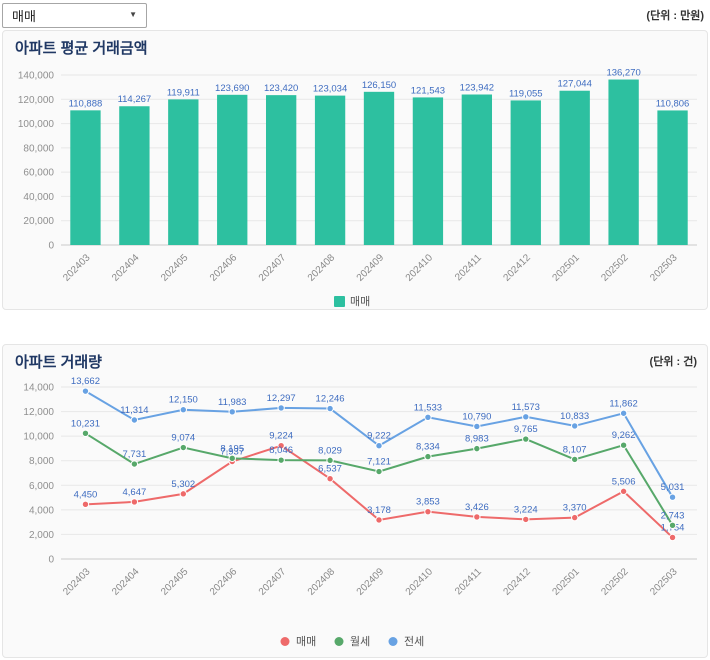 The height and width of the screenshot is (660, 710). I want to click on price-unit-label: (단위 : 만원), so click(675, 16).